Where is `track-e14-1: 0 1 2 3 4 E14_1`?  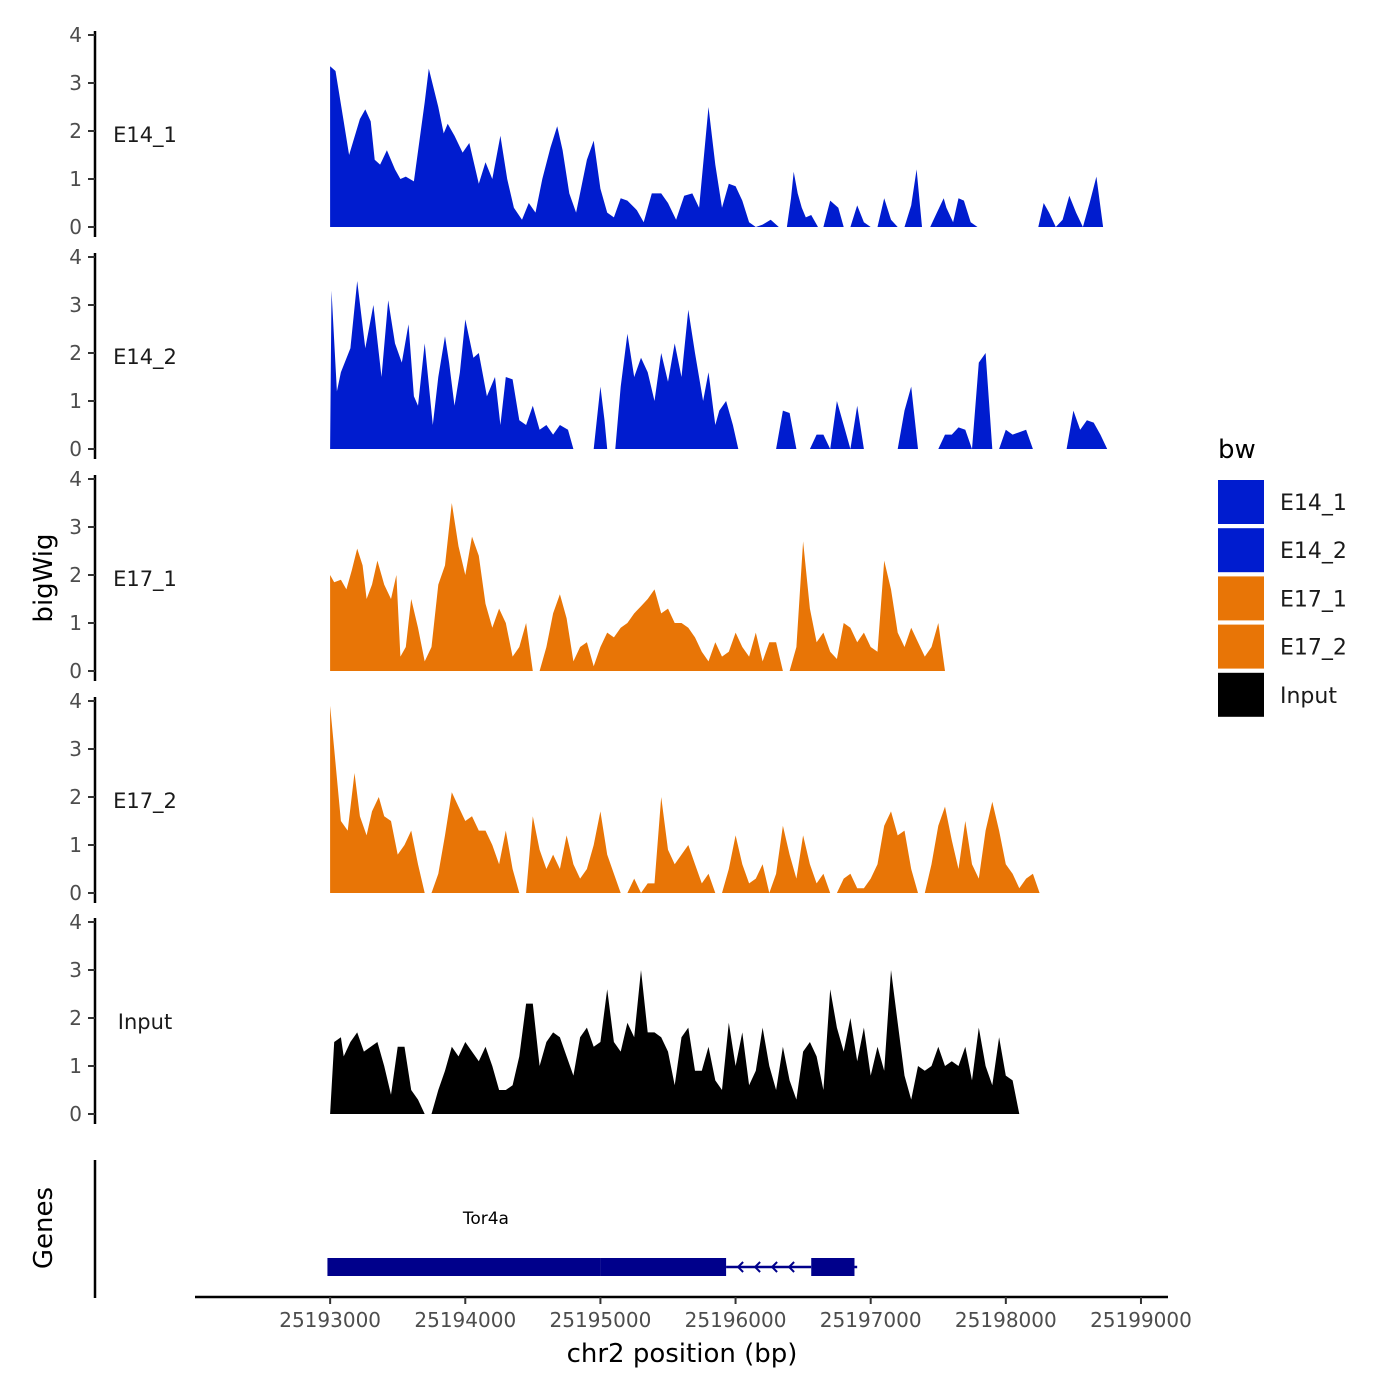
track-e14-1: 0 1 2 3 4 E14_1 is located at coordinates (596, 131).